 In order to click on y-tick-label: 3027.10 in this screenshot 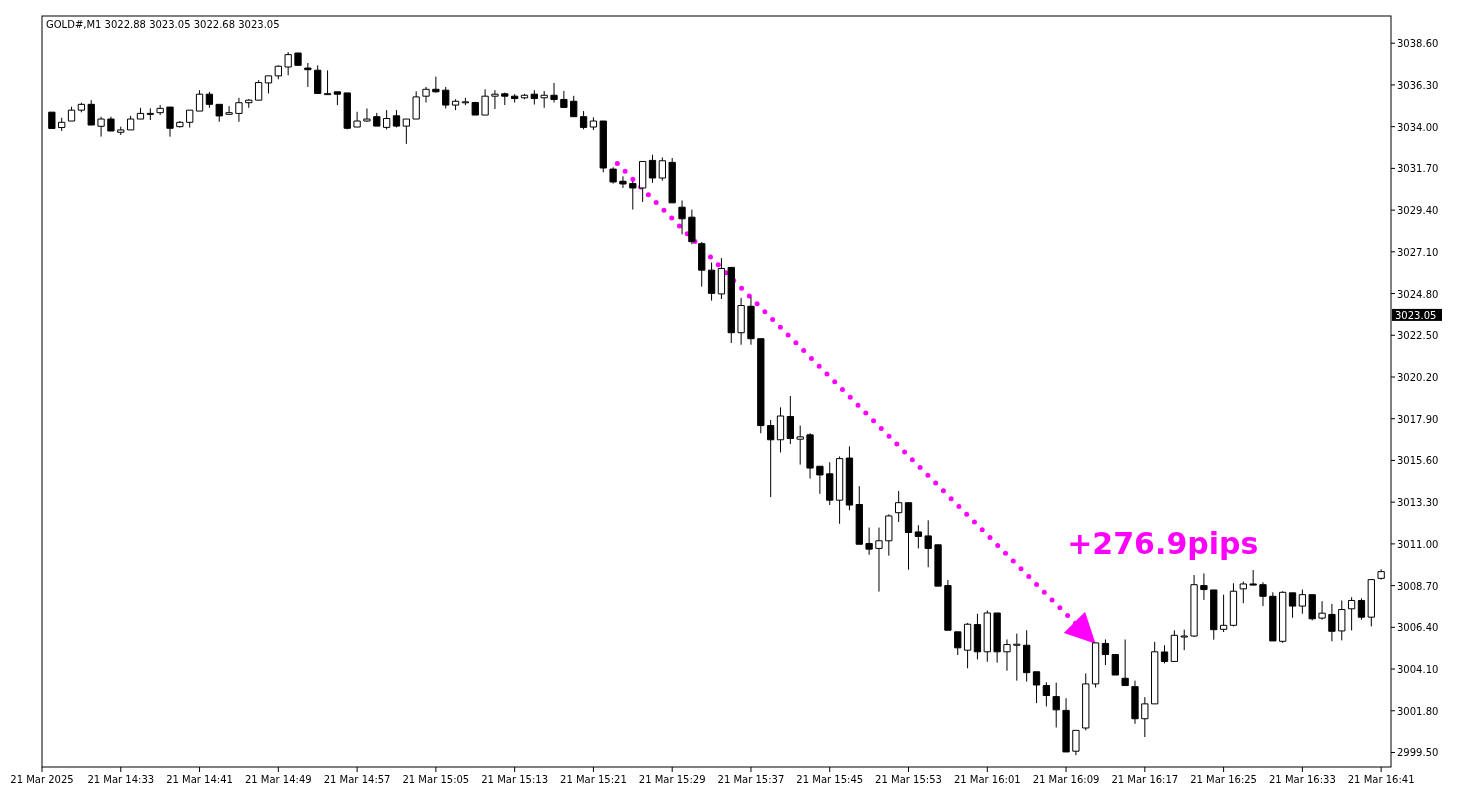, I will do `click(1418, 252)`.